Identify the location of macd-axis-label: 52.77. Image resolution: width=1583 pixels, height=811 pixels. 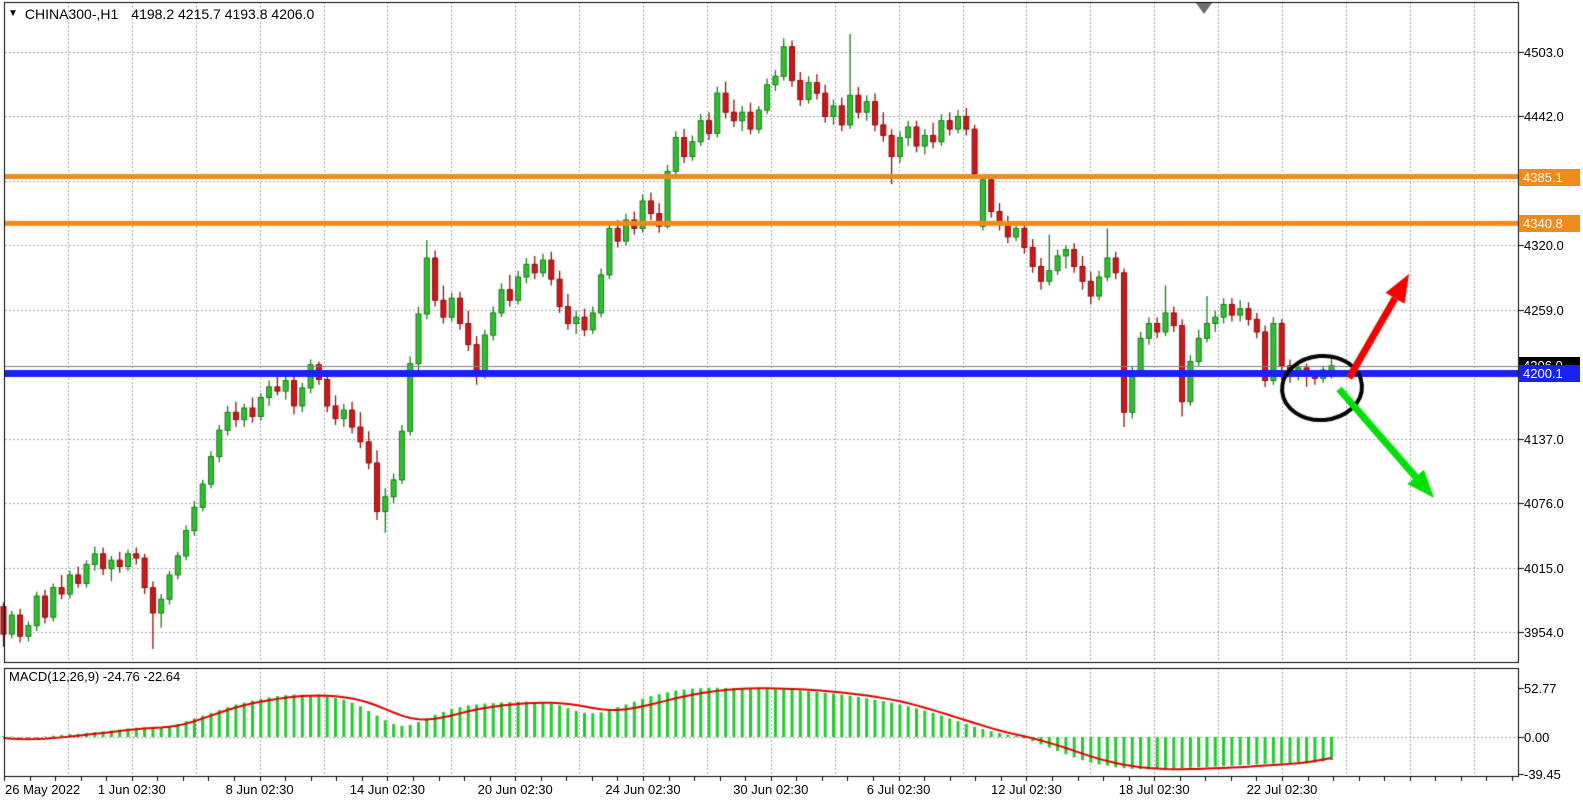
(1540, 688).